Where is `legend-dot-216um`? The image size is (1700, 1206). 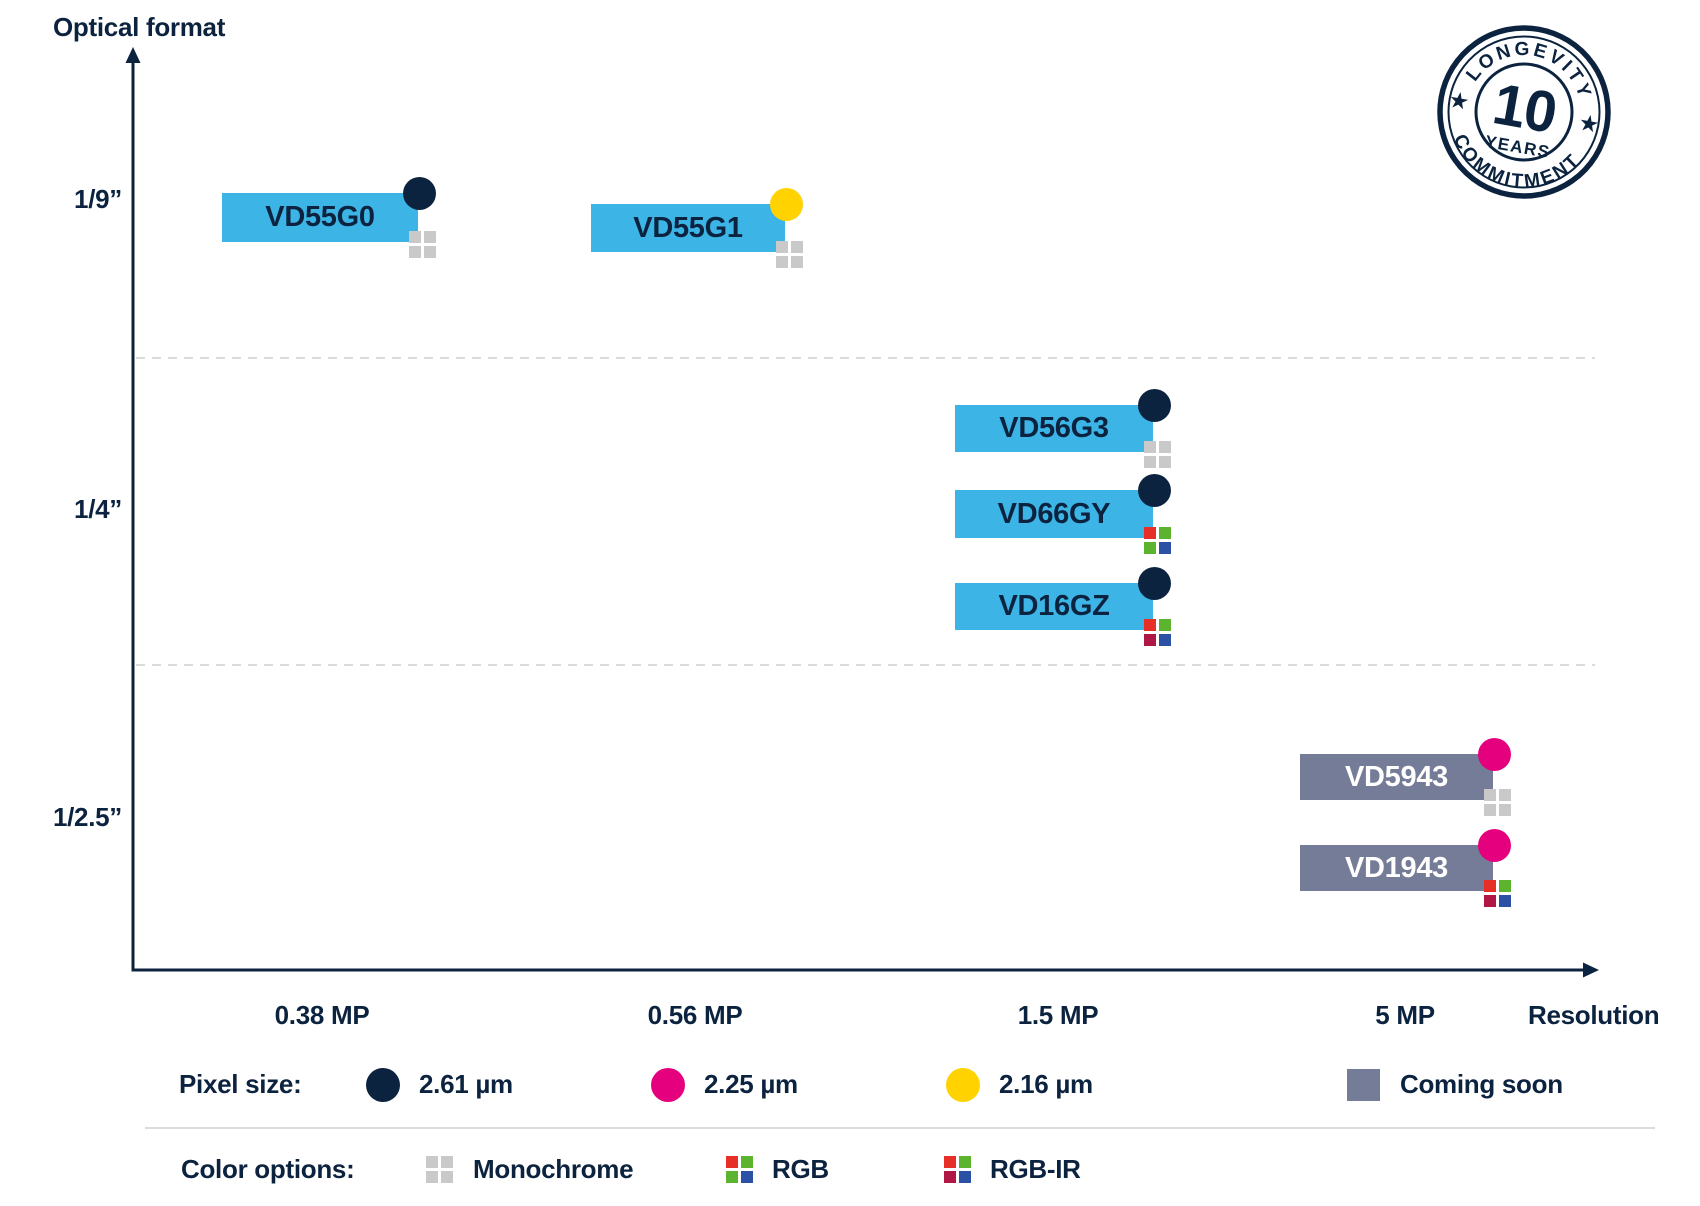
legend-dot-216um is located at coordinates (963, 1085).